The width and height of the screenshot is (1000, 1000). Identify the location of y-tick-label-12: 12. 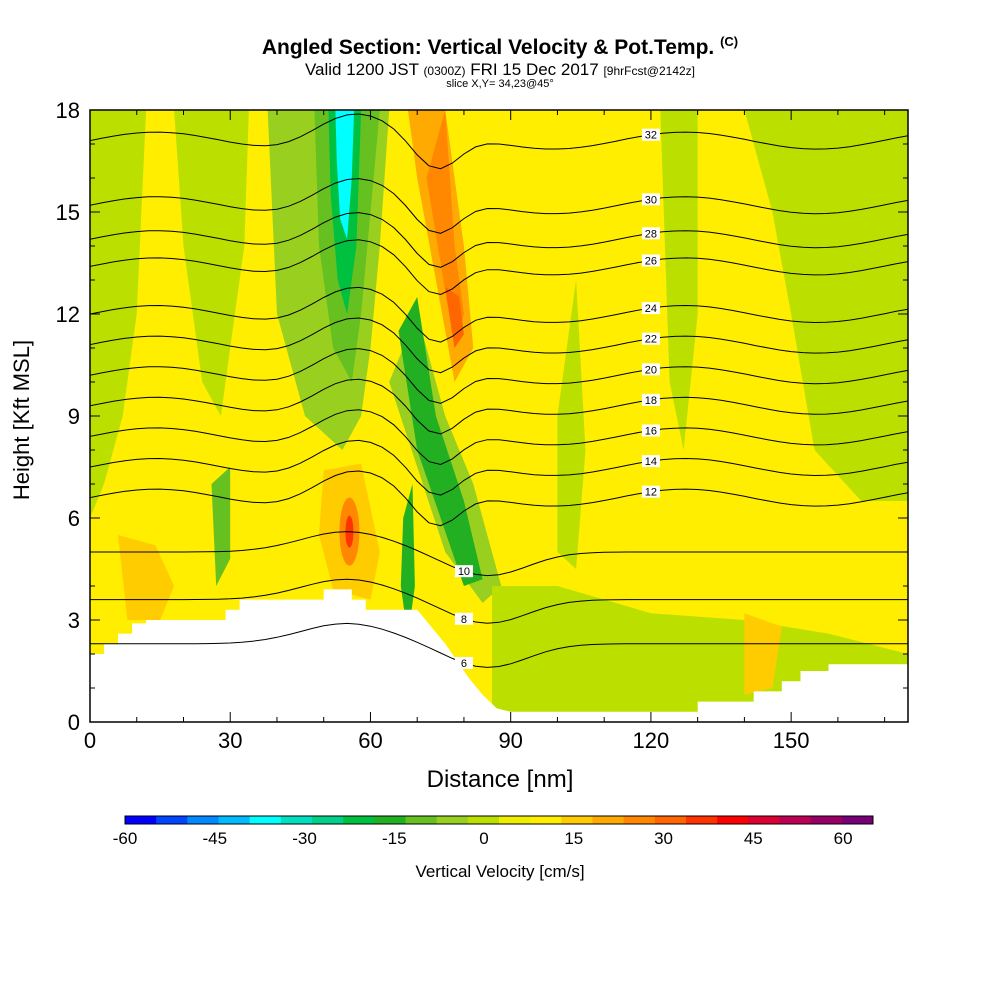
(68, 314).